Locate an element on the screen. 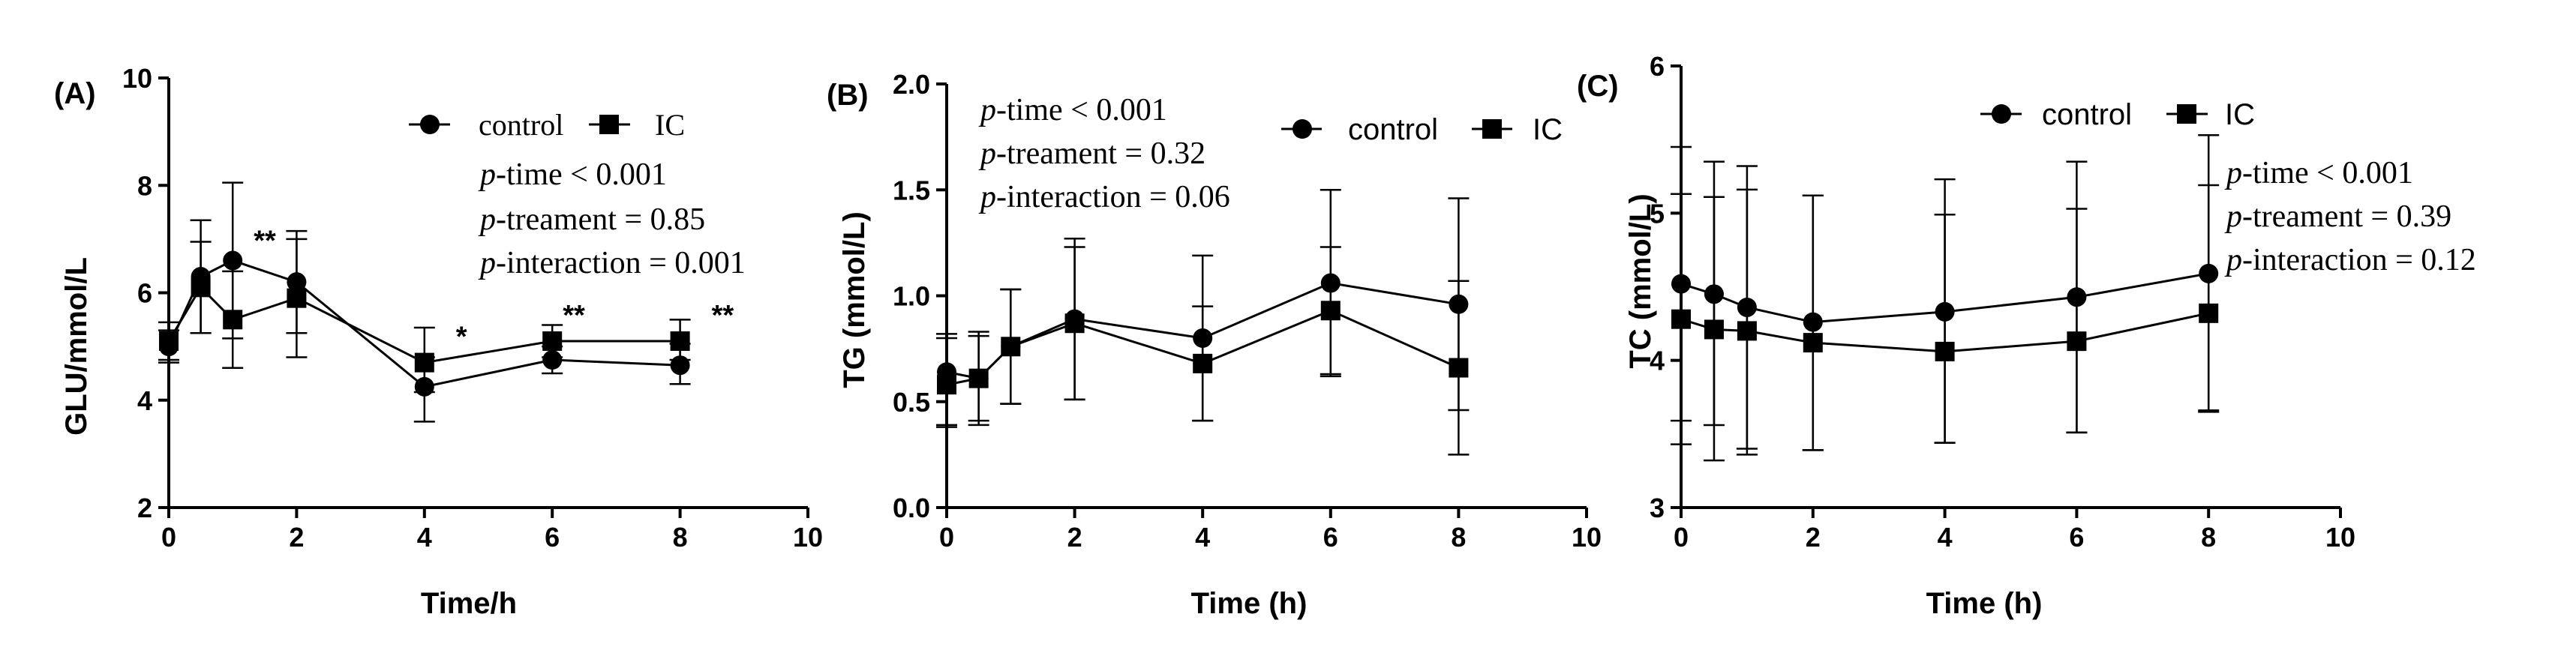 The height and width of the screenshot is (665, 2576). stat-p-treament: p-treament = 0.39 is located at coordinates (2337, 216).